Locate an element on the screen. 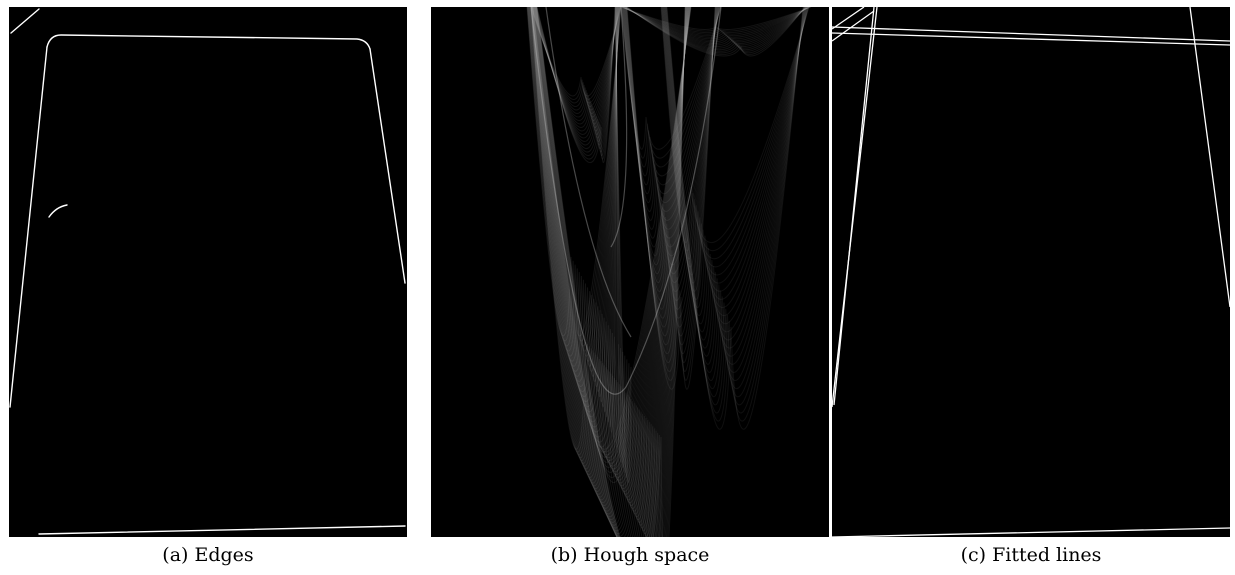 This screenshot has height=575, width=1235. fitted-line-left-b is located at coordinates (854, 206).